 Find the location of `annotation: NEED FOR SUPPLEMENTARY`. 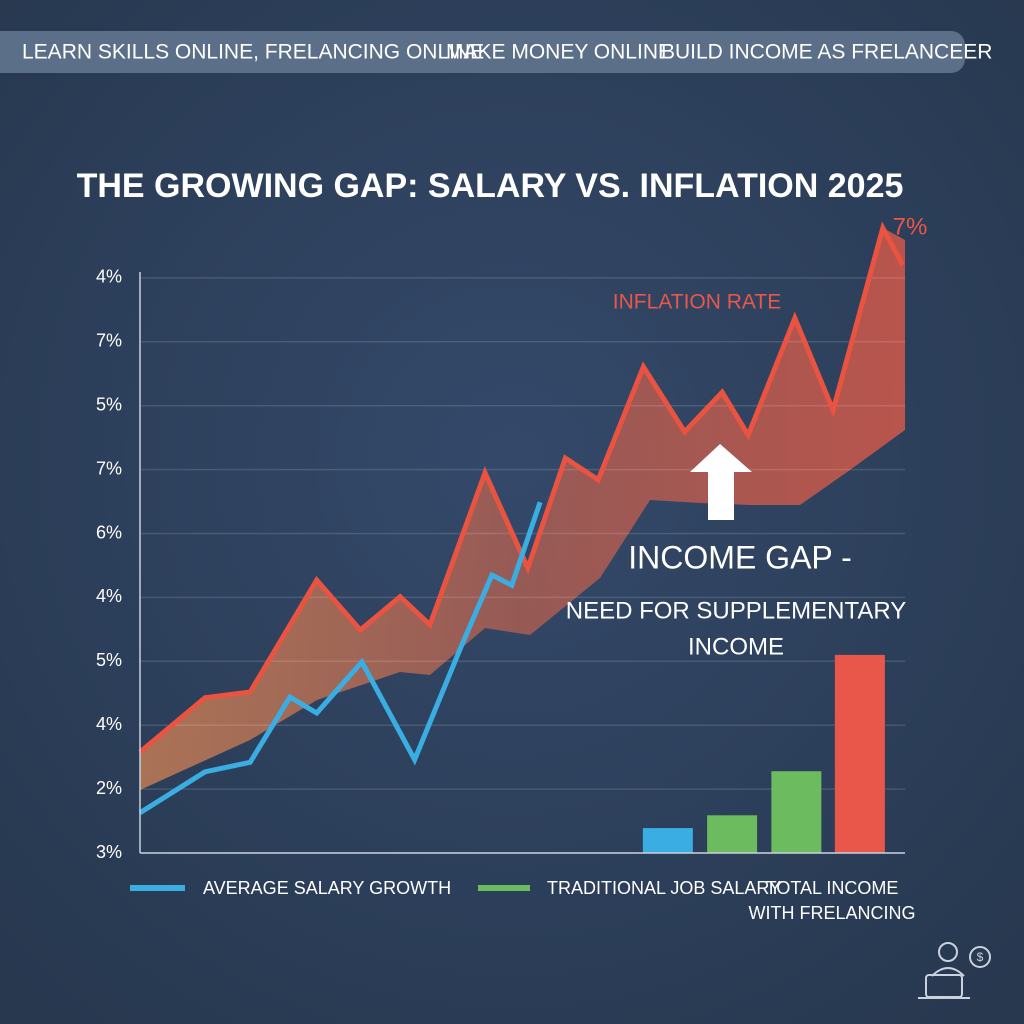

annotation: NEED FOR SUPPLEMENTARY is located at coordinates (736, 610).